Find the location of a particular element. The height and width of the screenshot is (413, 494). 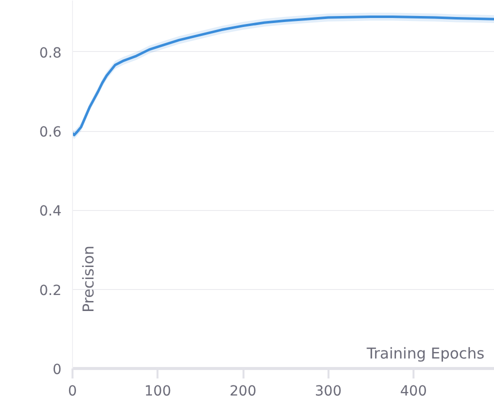

y-tick-label: 0.2 is located at coordinates (50, 290).